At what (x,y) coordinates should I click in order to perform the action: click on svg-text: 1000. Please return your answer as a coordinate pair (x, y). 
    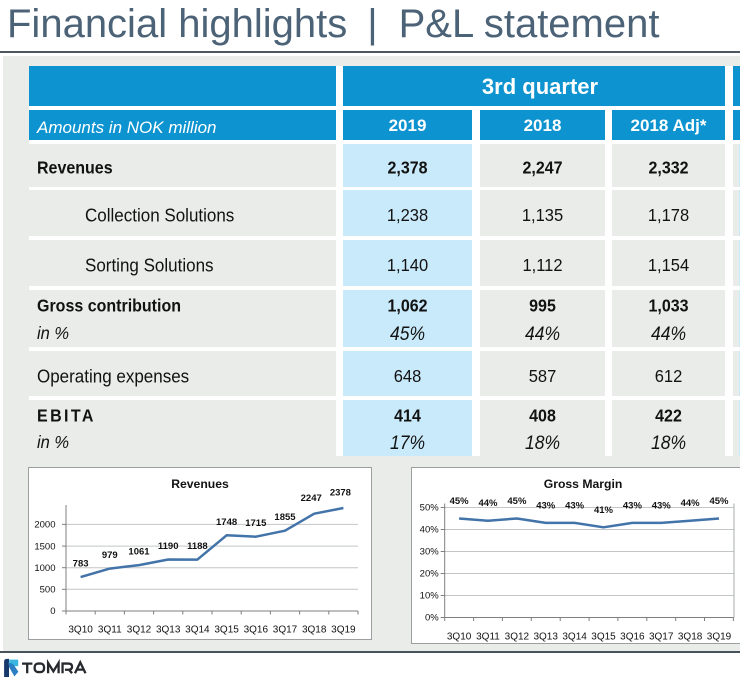
    Looking at the image, I should click on (44, 568).